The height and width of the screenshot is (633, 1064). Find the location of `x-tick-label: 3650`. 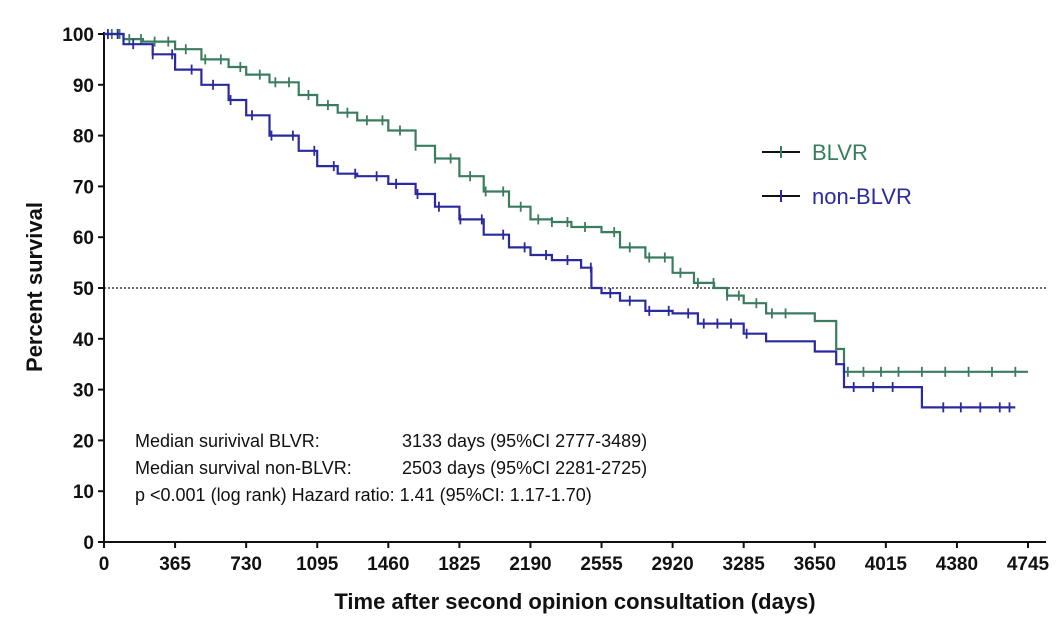

x-tick-label: 3650 is located at coordinates (815, 564).